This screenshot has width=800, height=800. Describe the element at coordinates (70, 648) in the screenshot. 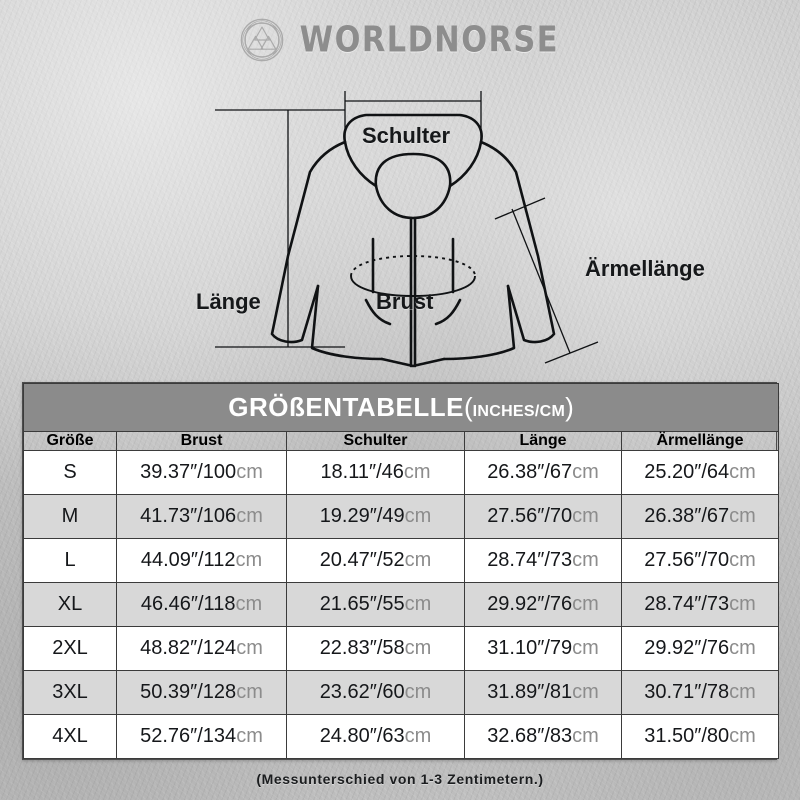

I see `cell-size: 2XL` at that location.